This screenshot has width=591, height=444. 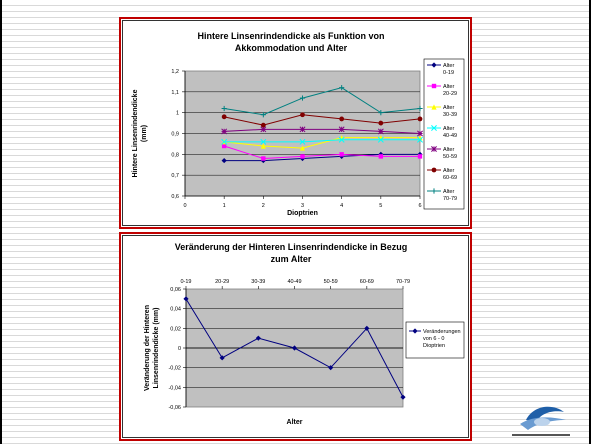 What do you see at coordinates (175, 135) in the screenshot?
I see `chart1-ytick-label: 0,9` at bounding box center [175, 135].